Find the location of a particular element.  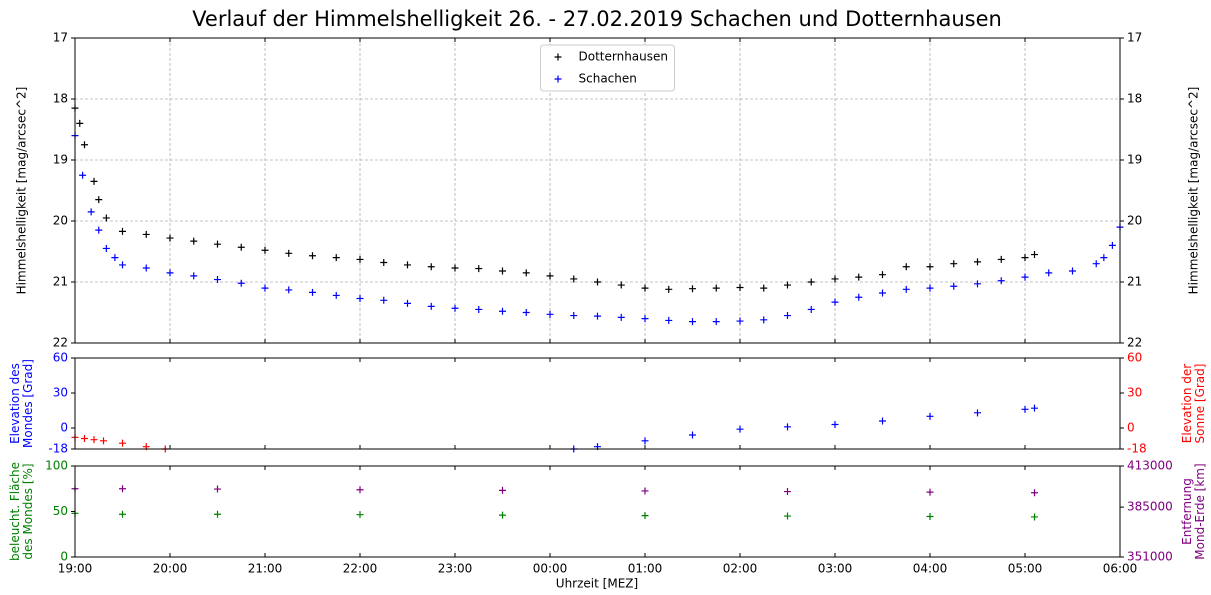

y-tick-label: 21 is located at coordinates (60, 282).